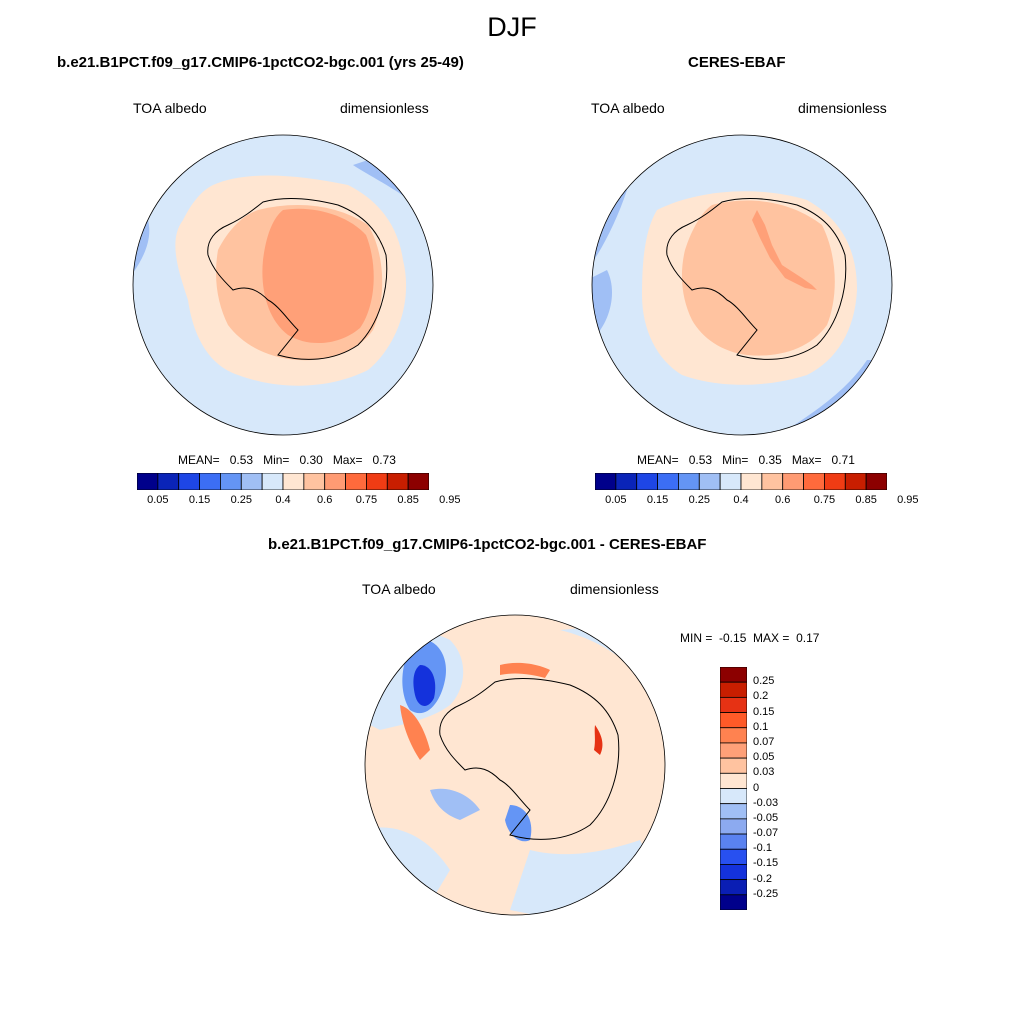  What do you see at coordinates (784, 250) in the screenshot?
I see `map-2-strong-orange-region` at bounding box center [784, 250].